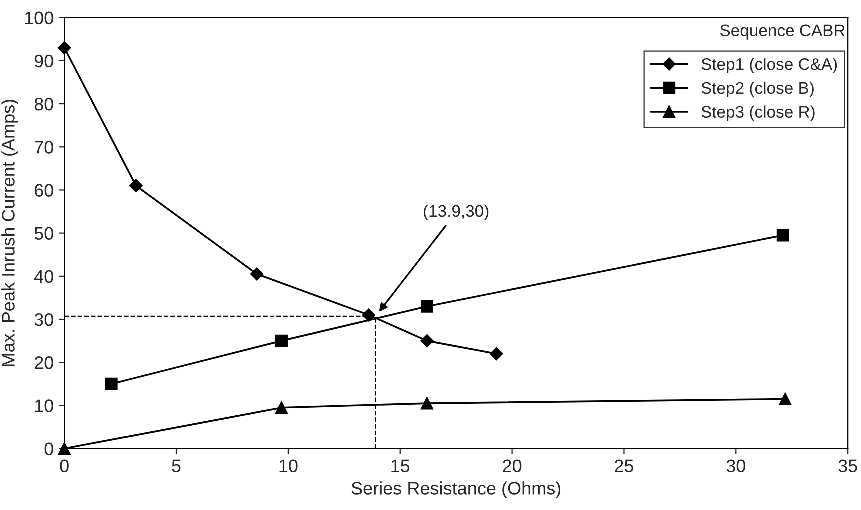 Image resolution: width=861 pixels, height=510 pixels. I want to click on x-tick-label: 0, so click(64, 466).